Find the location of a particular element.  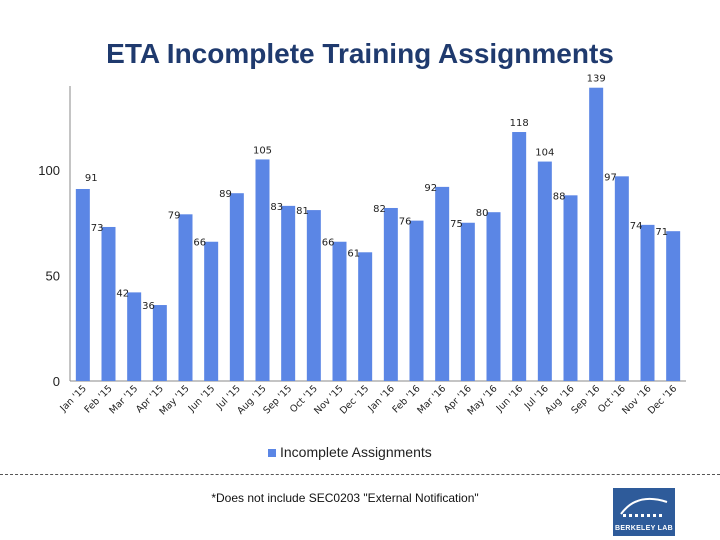

logo-text: BERKELEY LAB is located at coordinates (644, 528).